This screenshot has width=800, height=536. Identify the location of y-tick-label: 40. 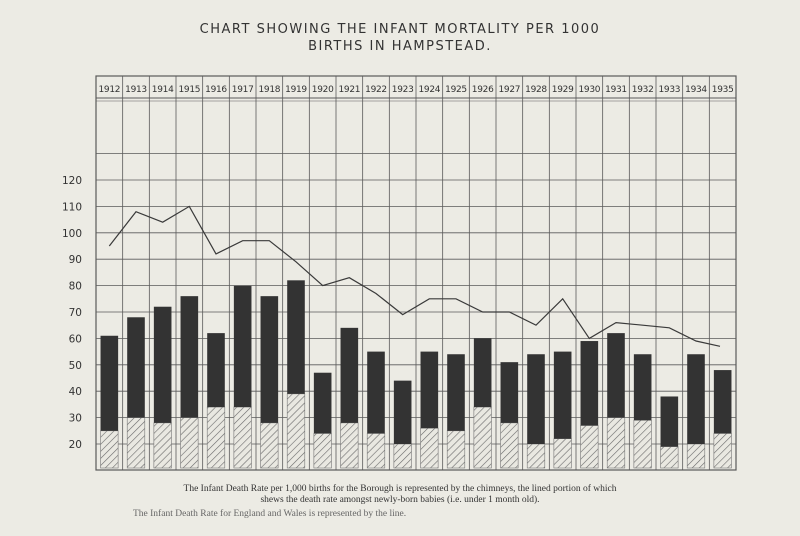
(75, 392).